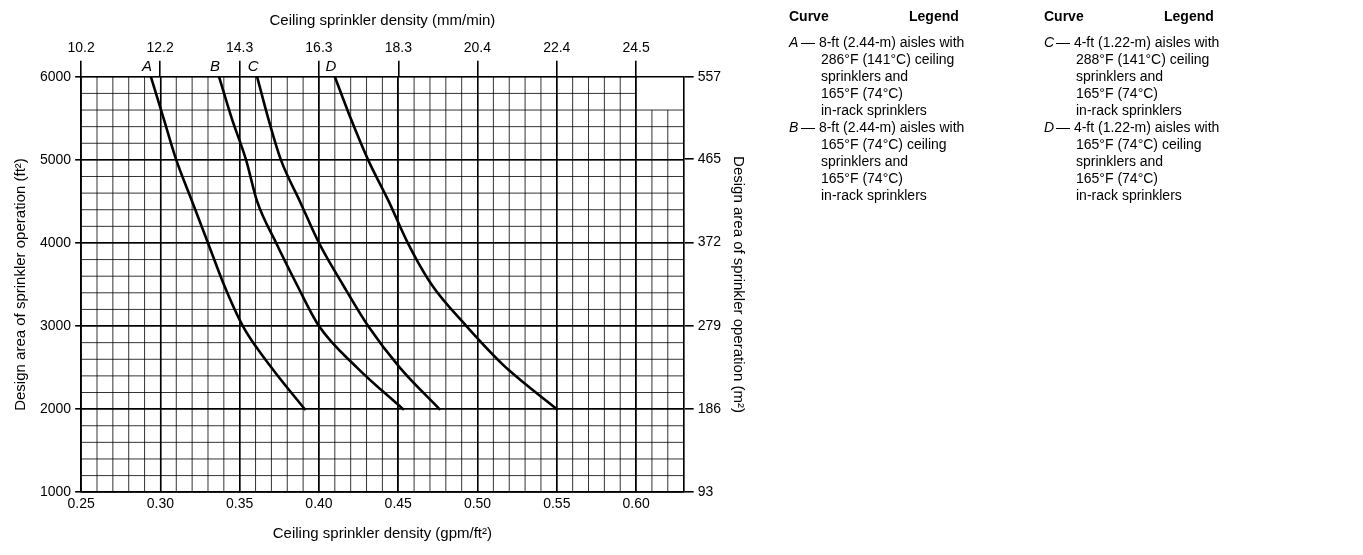 Image resolution: width=1363 pixels, height=555 pixels. What do you see at coordinates (20, 284) in the screenshot?
I see `y-axis-title: Design area of sprinkler operation (ft²)` at bounding box center [20, 284].